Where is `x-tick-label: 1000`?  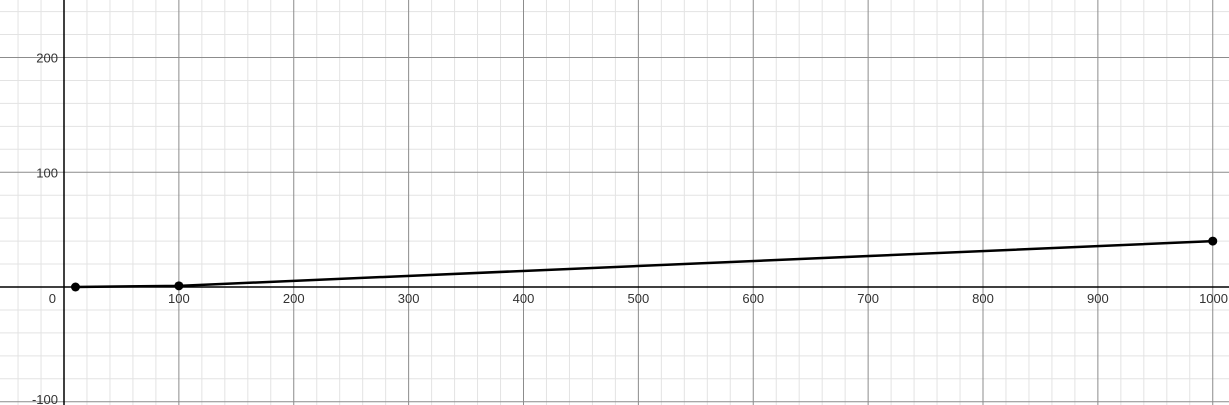 x-tick-label: 1000 is located at coordinates (1213, 298).